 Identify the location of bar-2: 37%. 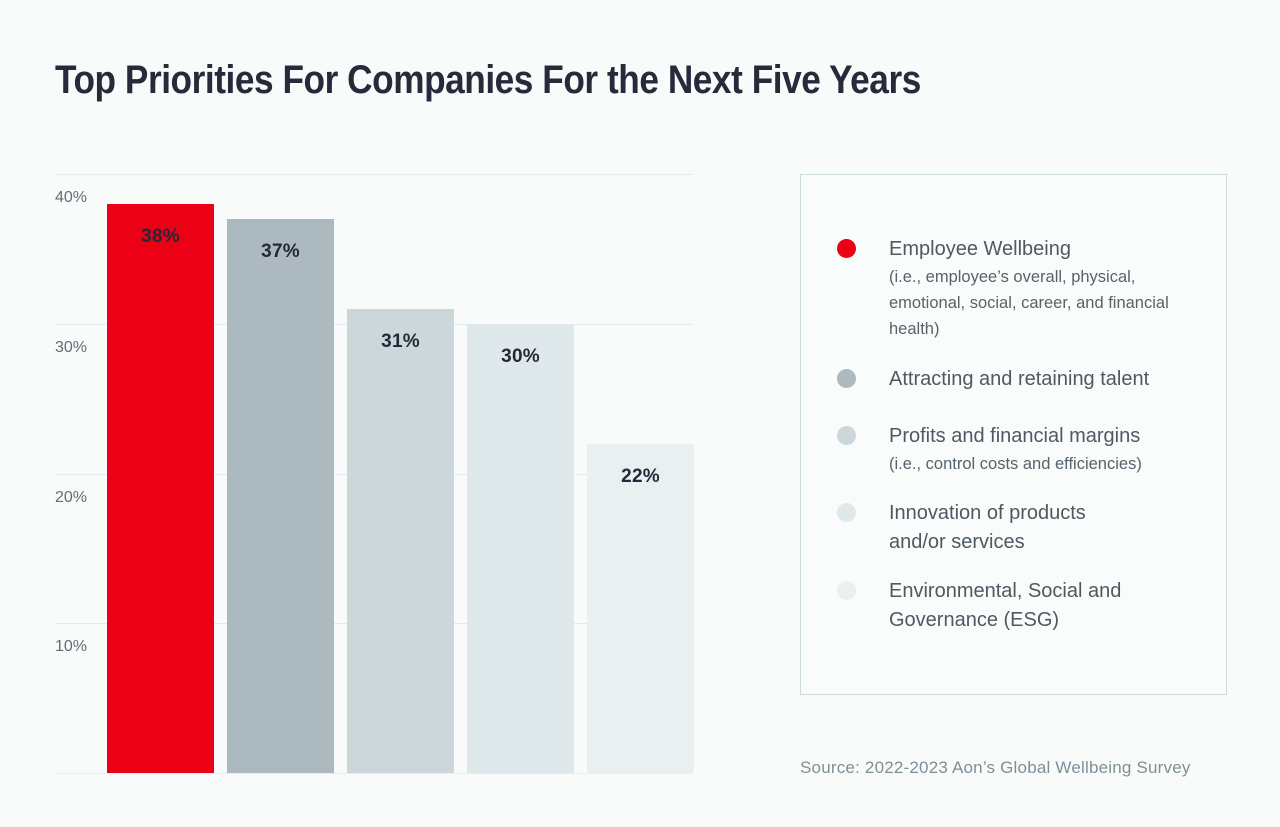
(280, 495).